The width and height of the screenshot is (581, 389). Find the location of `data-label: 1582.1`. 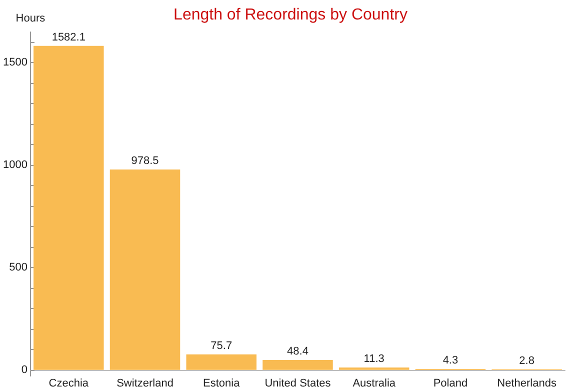

data-label: 1582.1 is located at coordinates (69, 37).